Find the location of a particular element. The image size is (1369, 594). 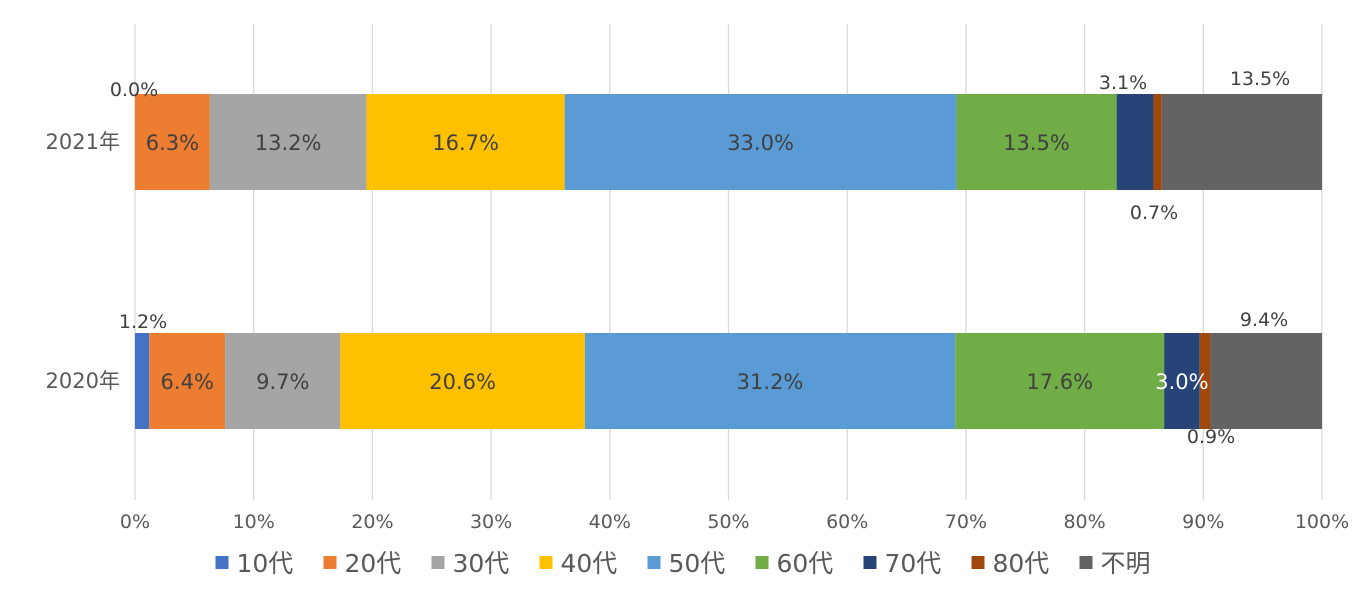

legend-label: 10代 is located at coordinates (265, 563).